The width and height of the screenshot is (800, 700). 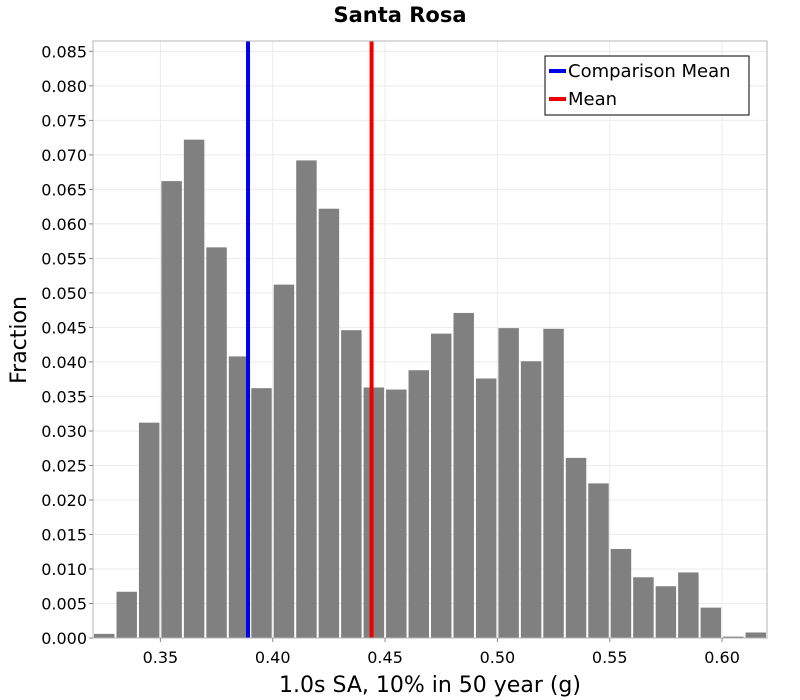 What do you see at coordinates (161, 657) in the screenshot?
I see `x-tick-label: 0.35` at bounding box center [161, 657].